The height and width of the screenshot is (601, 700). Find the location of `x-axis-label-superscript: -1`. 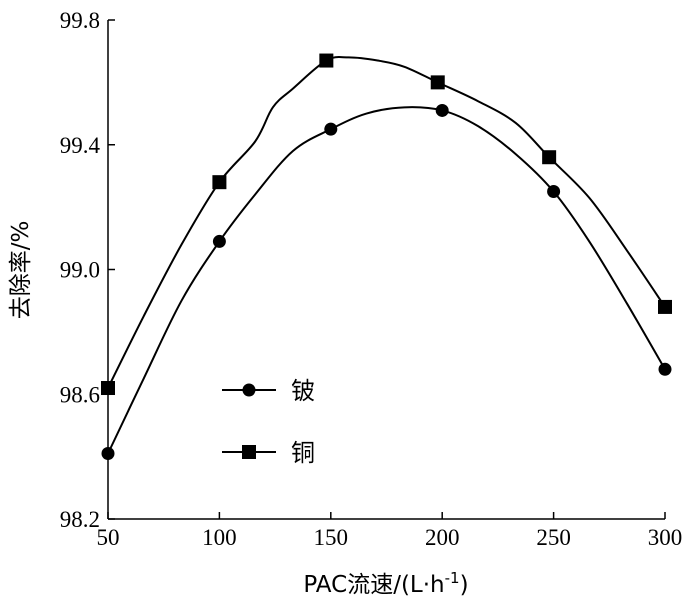

x-axis-label-superscript: -1 is located at coordinates (452, 578).